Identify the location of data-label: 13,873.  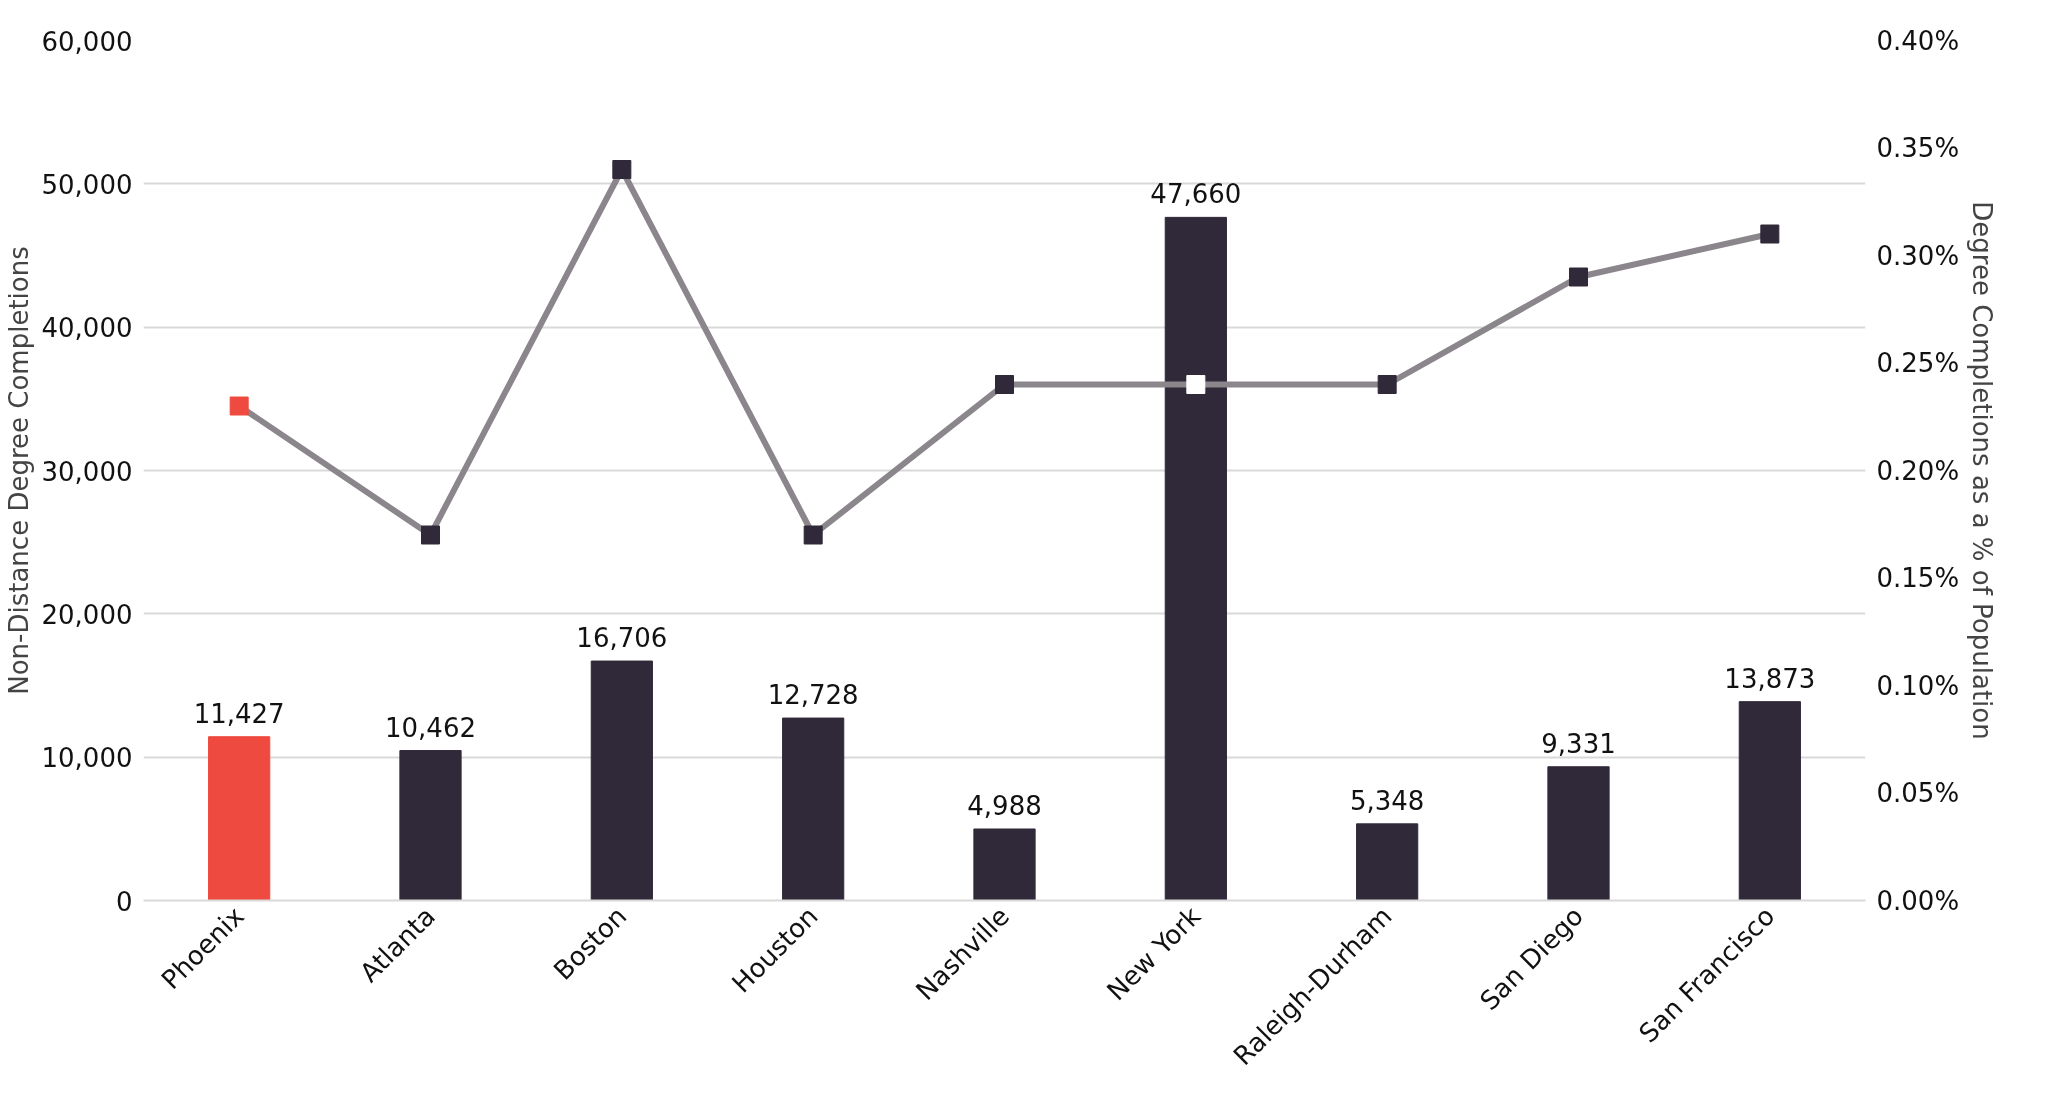
(1770, 678).